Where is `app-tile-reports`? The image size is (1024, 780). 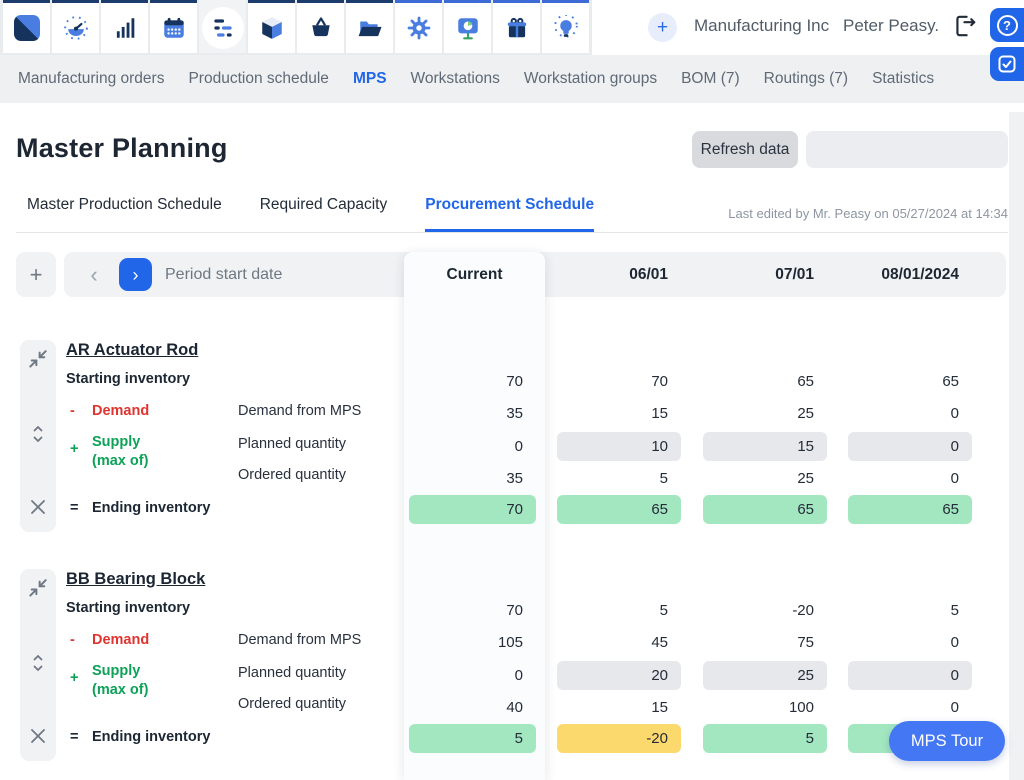 app-tile-reports is located at coordinates (467, 26).